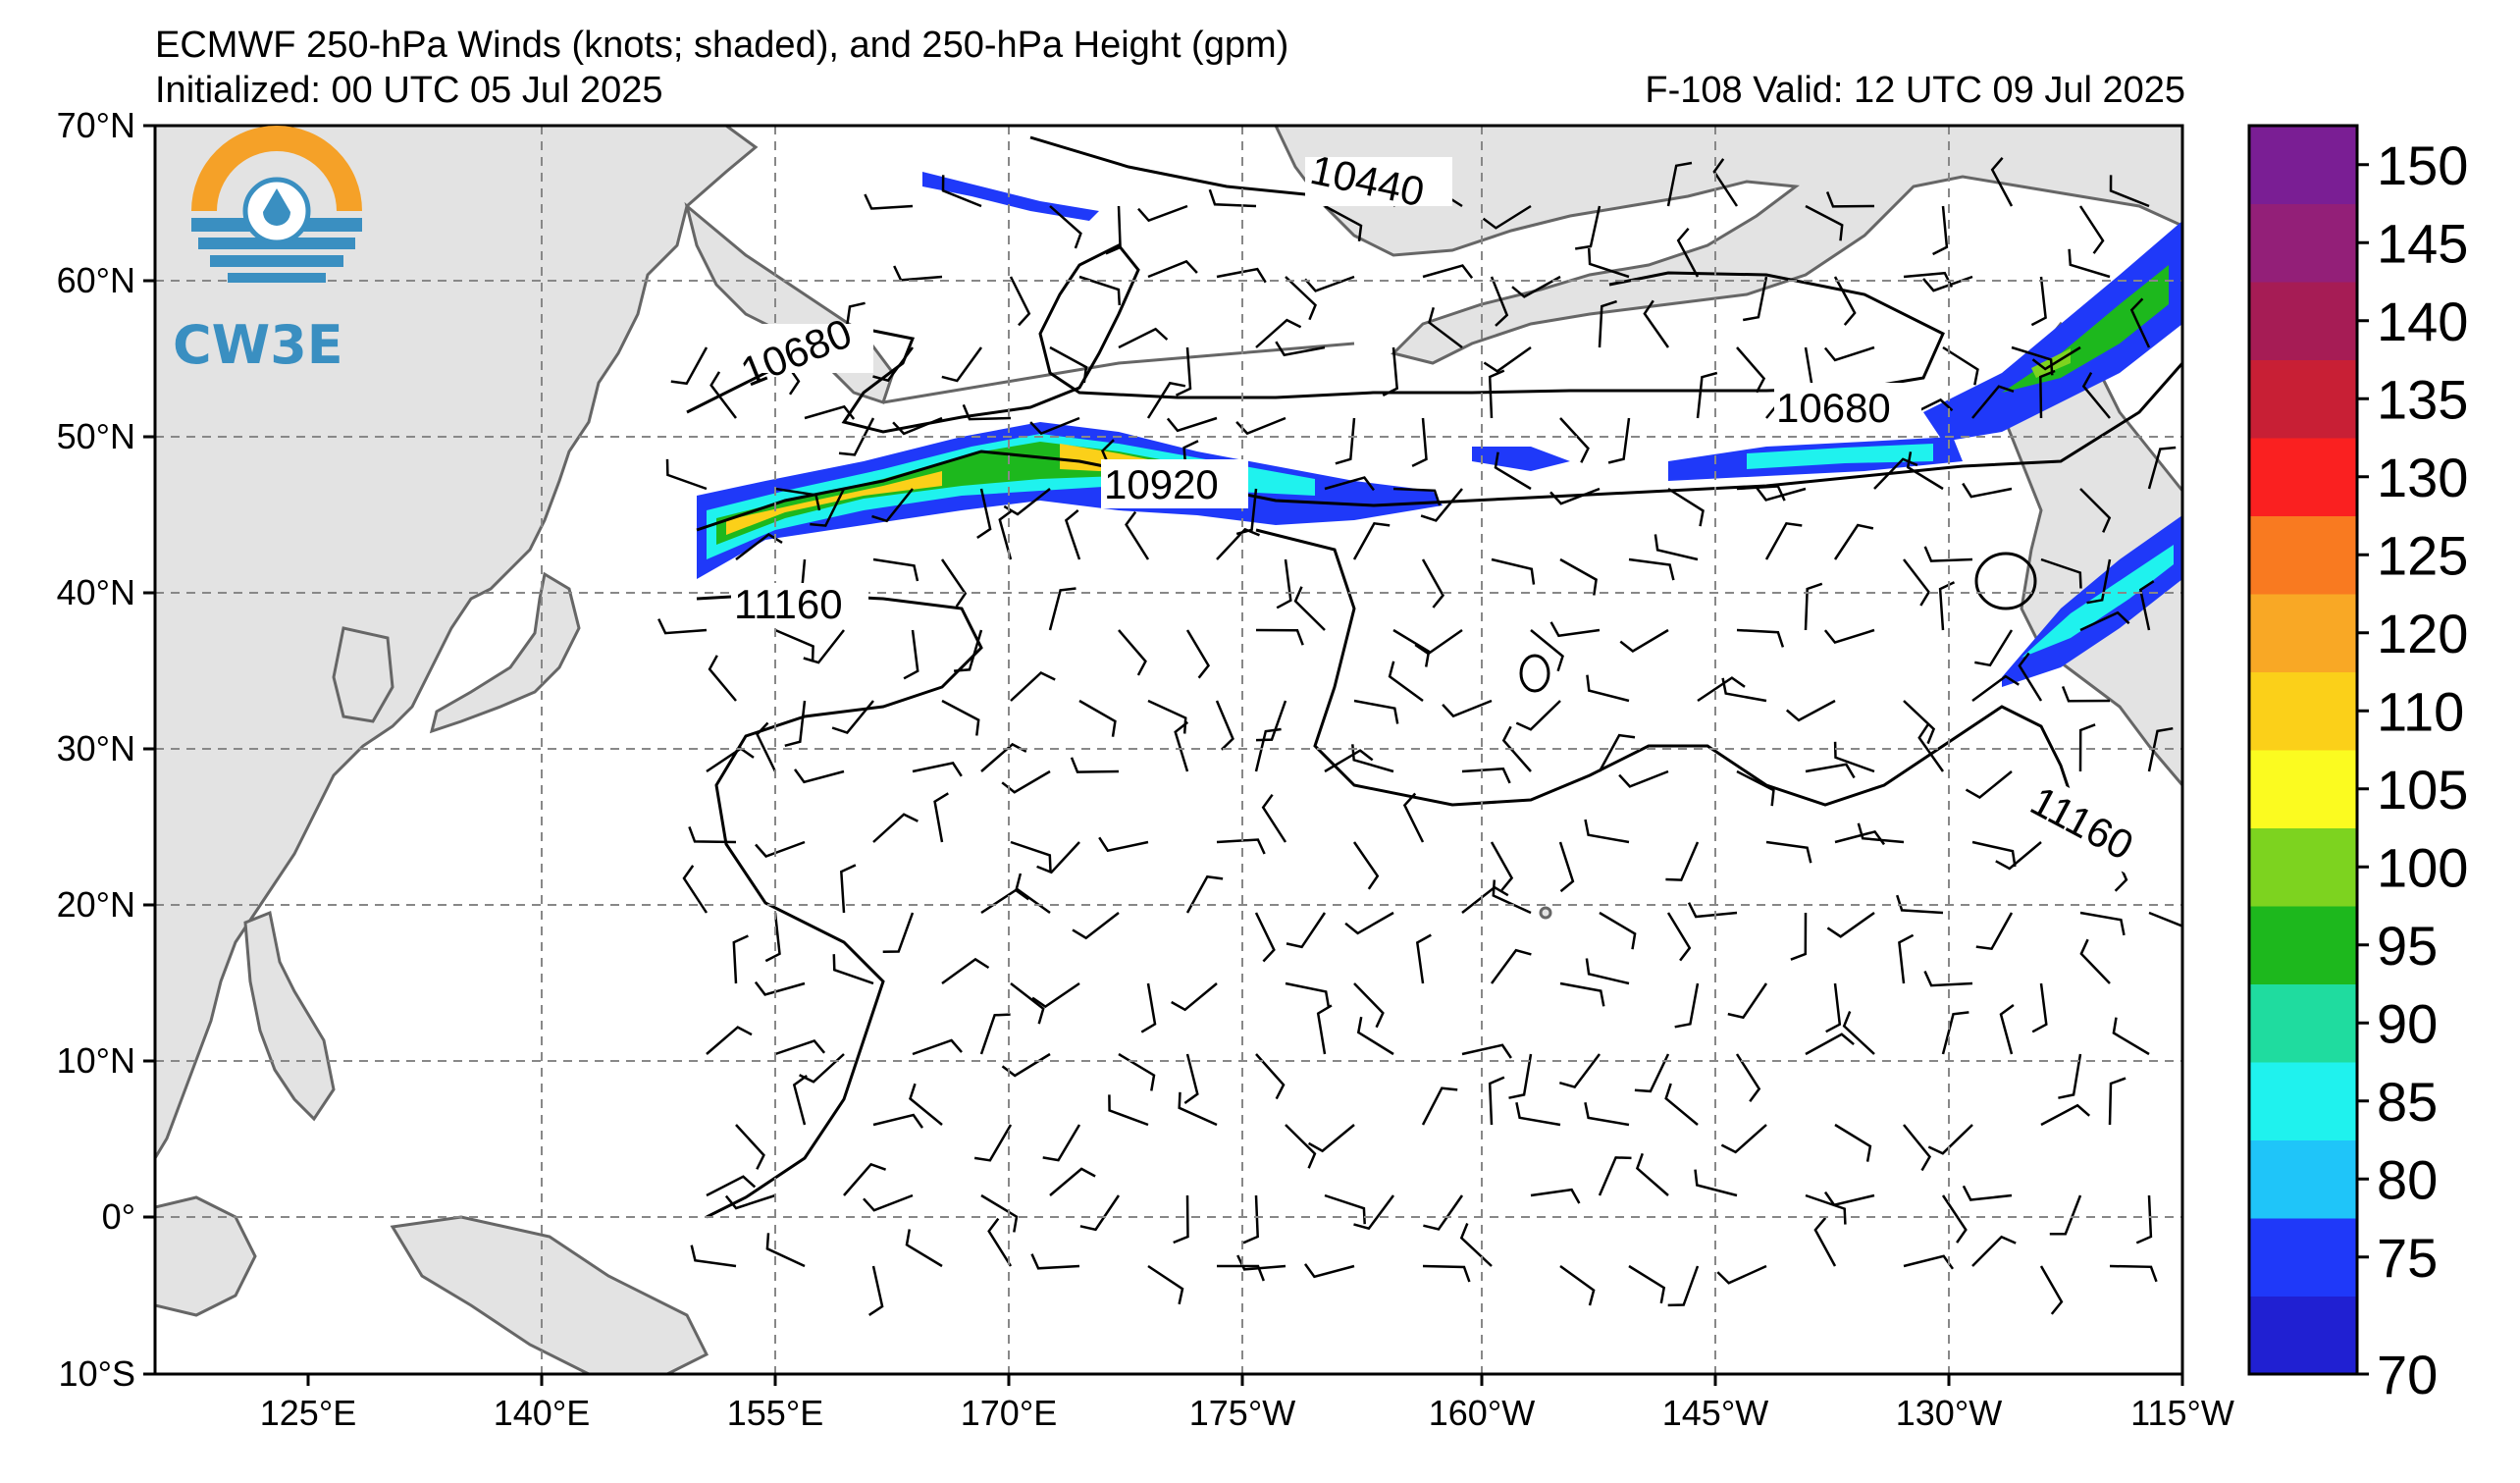  What do you see at coordinates (2422, 321) in the screenshot?
I see `colorbar-label: 140` at bounding box center [2422, 321].